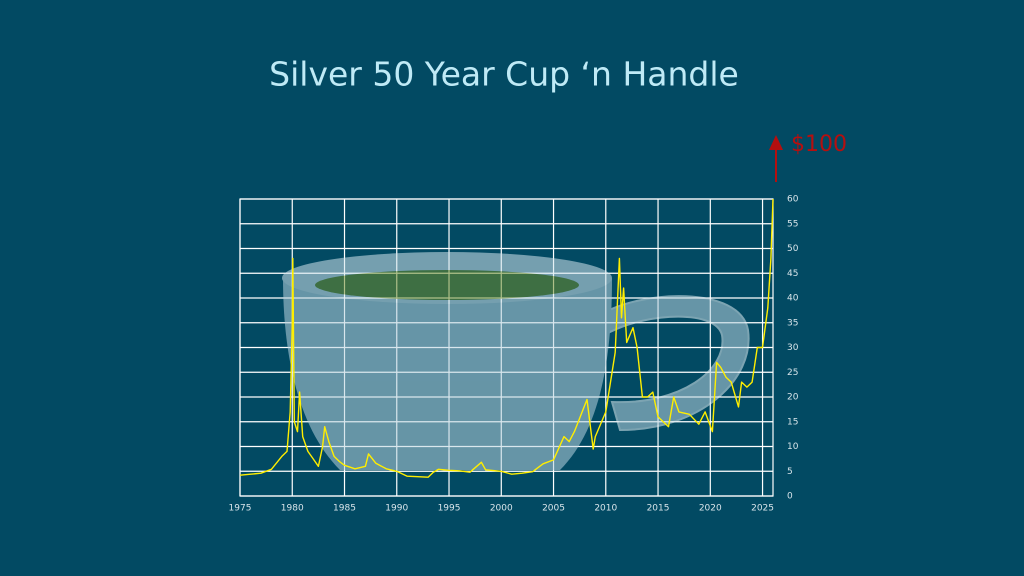  What do you see at coordinates (447, 285) in the screenshot?
I see `cup-tea` at bounding box center [447, 285].